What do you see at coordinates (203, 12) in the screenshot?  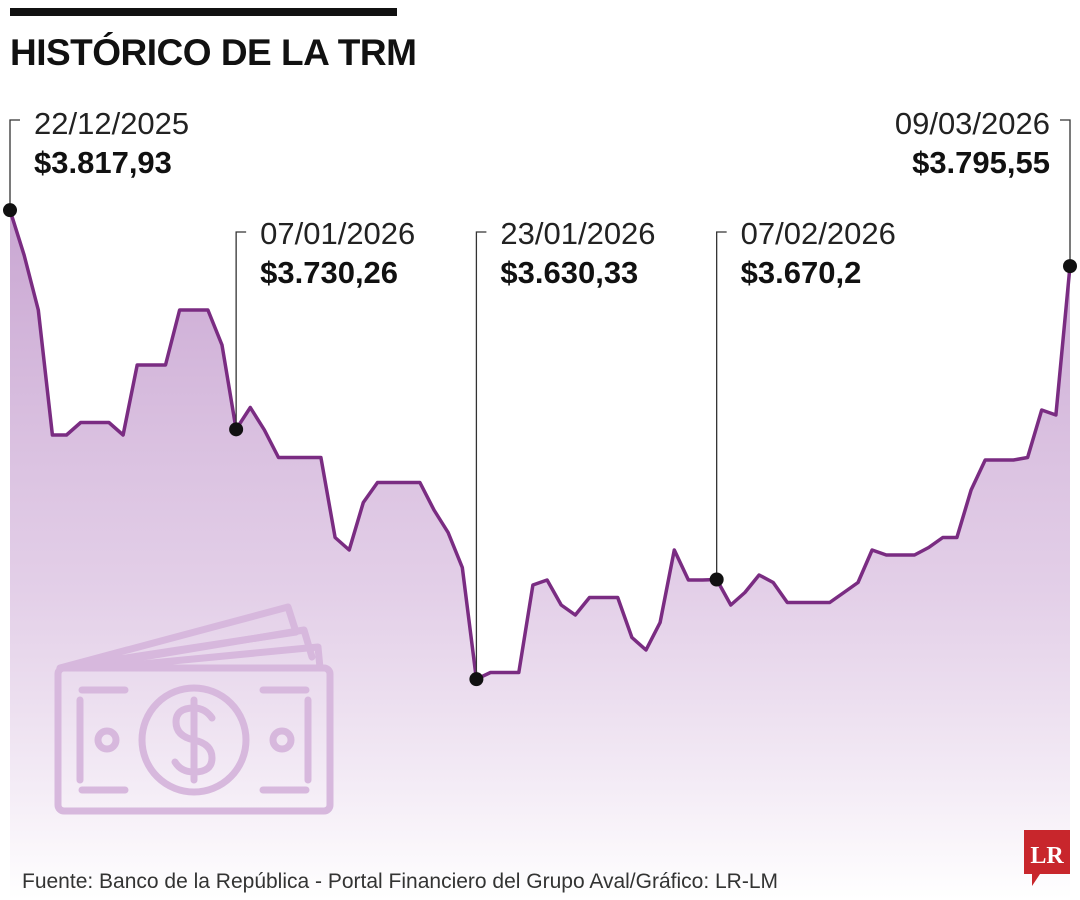 I see `title-rule` at bounding box center [203, 12].